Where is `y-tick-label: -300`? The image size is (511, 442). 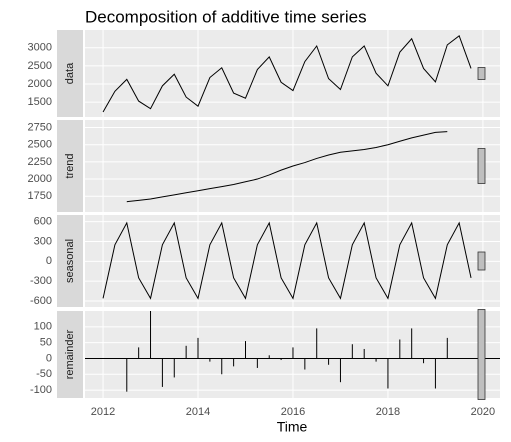
y-tick-label: -300 is located at coordinates (41, 281).